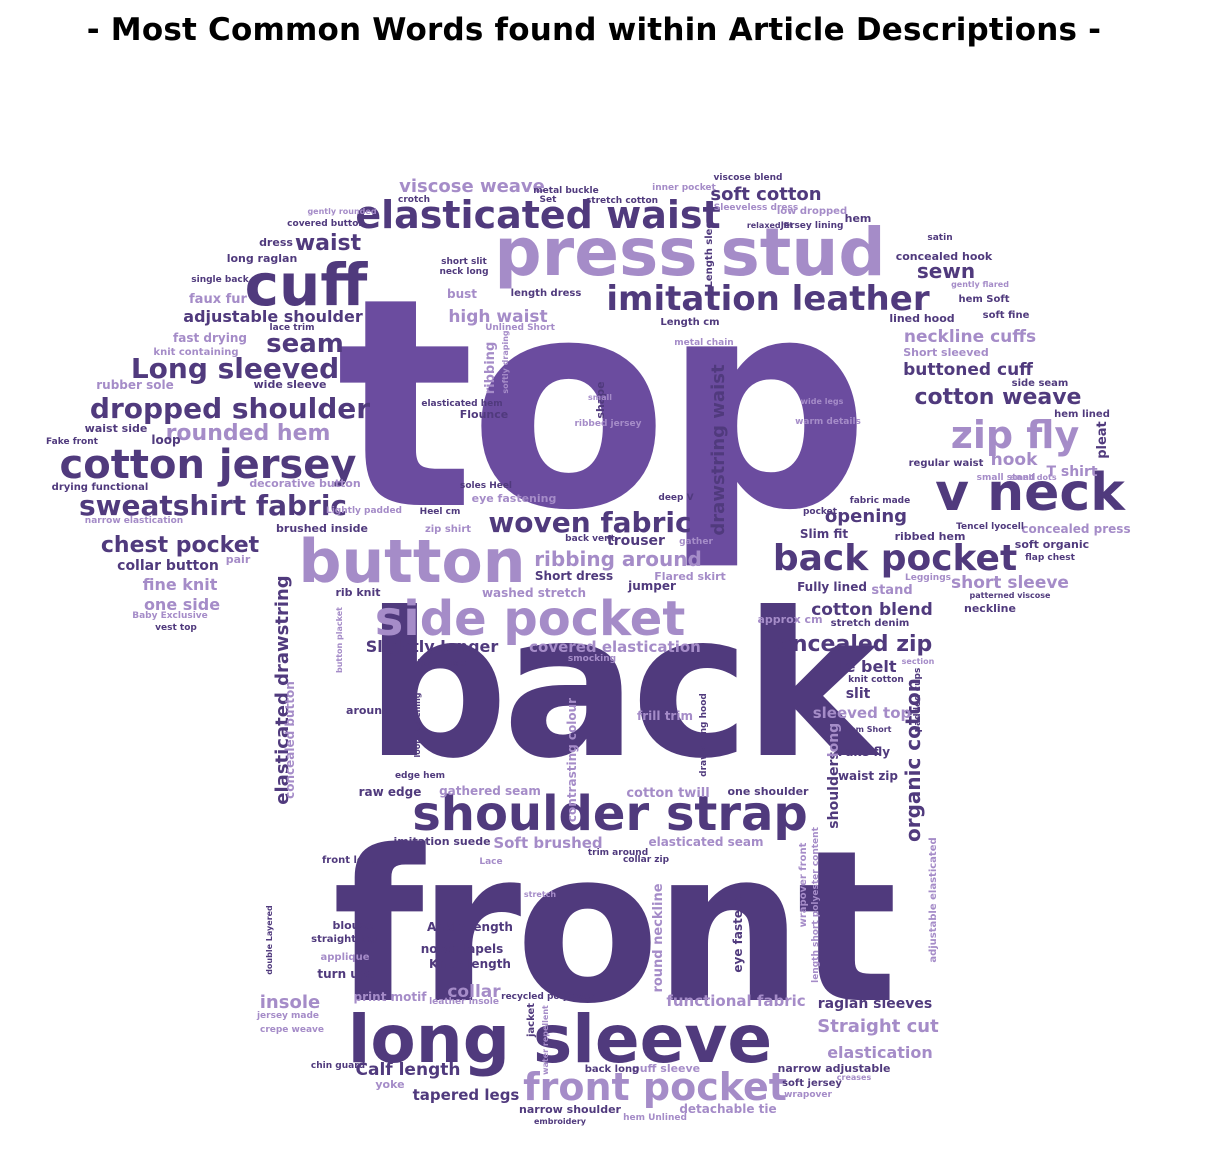  What do you see at coordinates (610, 814) in the screenshot?
I see `word-shoulder-strap: shoulder strap` at bounding box center [610, 814].